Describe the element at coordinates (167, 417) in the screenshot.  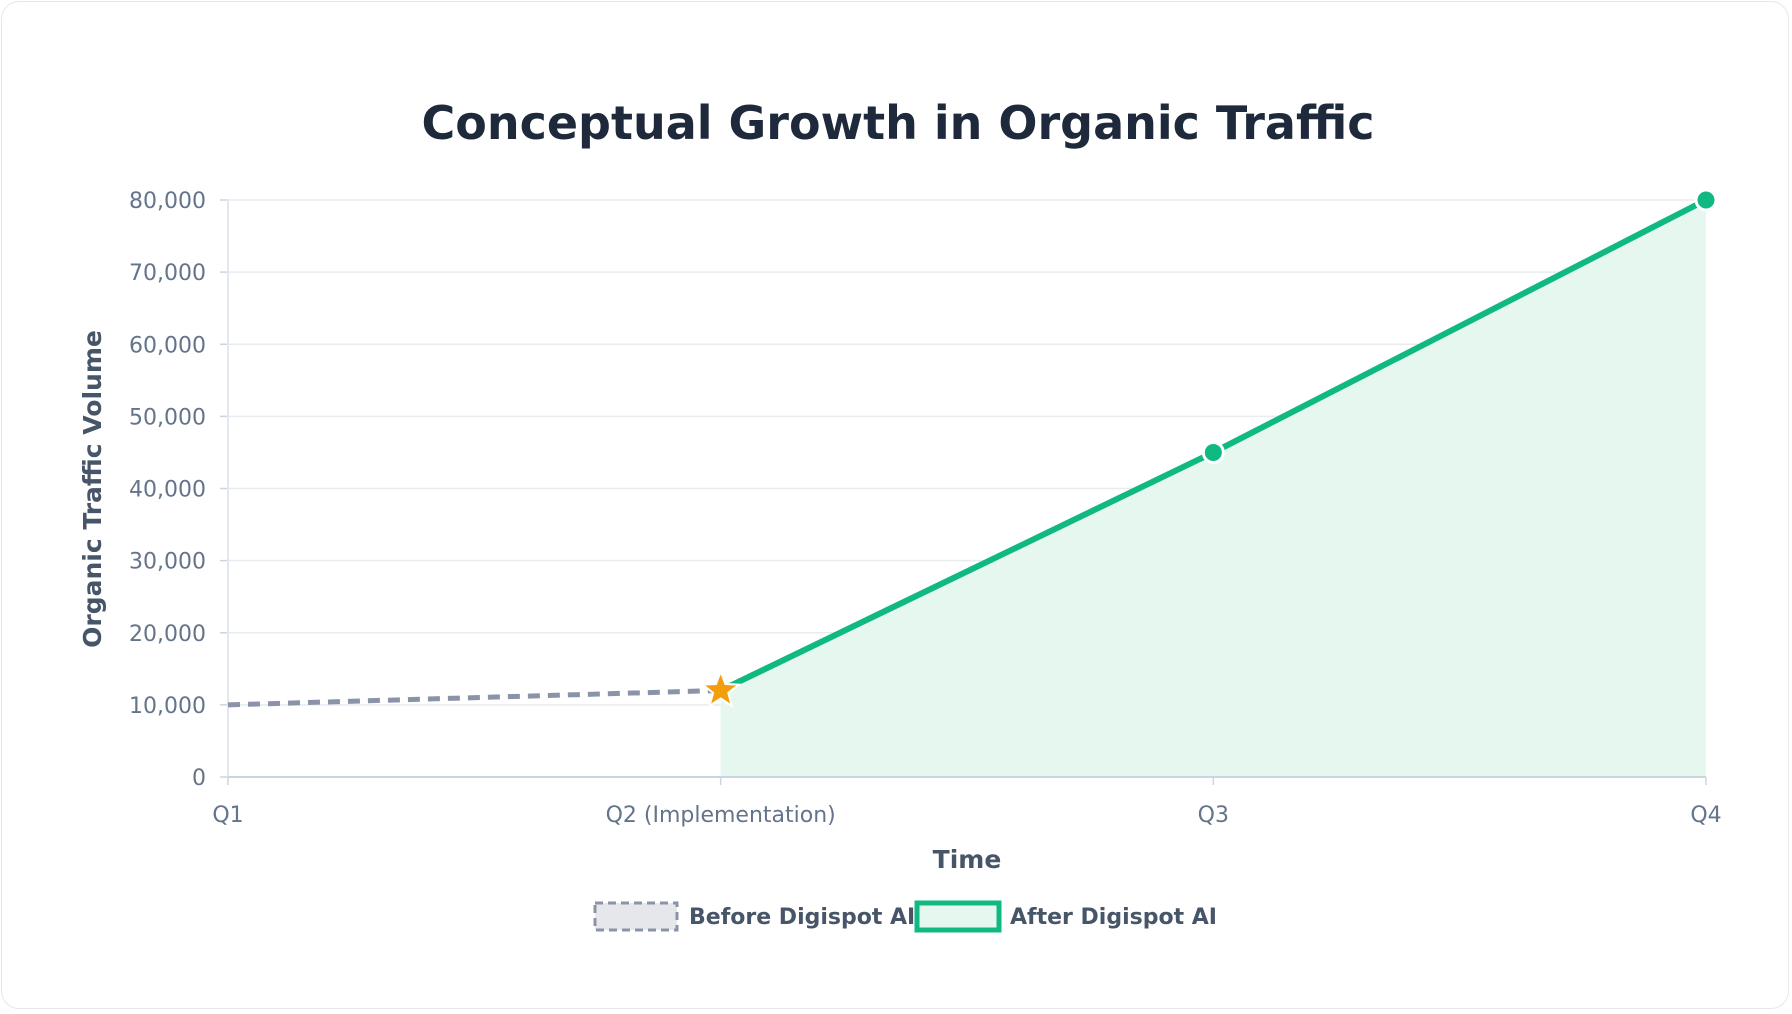
I see `y-tick-label: 50,000` at that location.